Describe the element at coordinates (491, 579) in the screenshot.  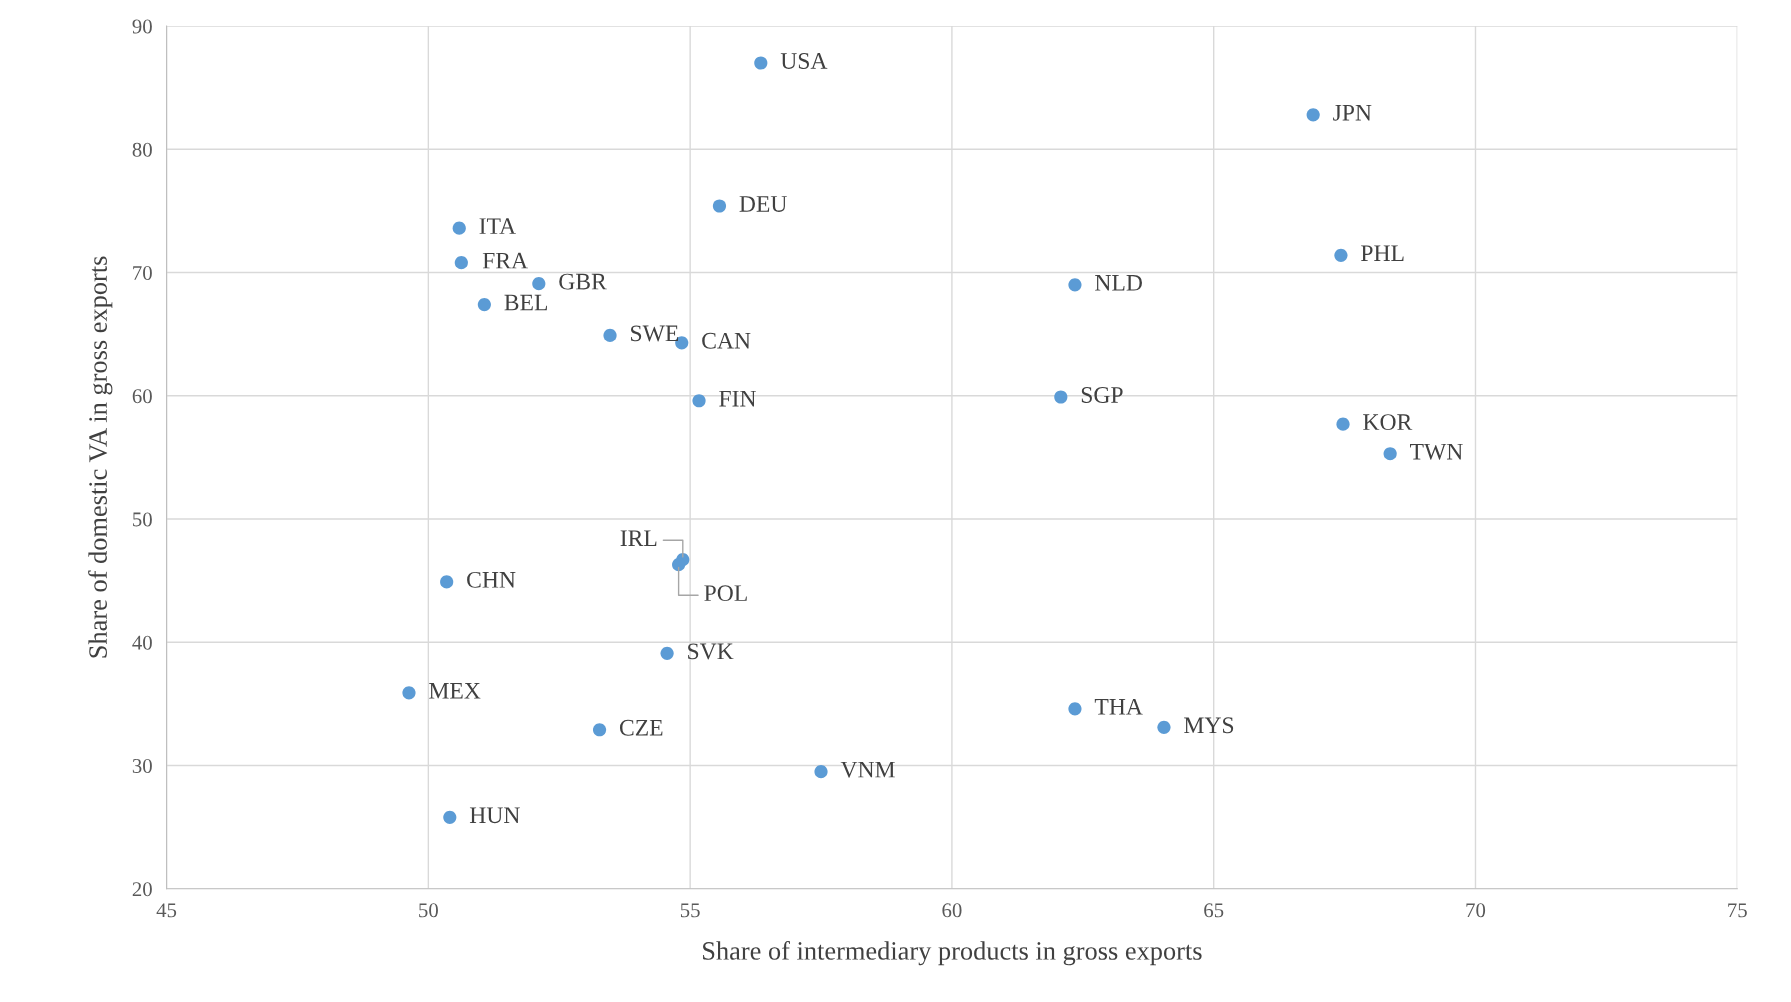
I see `annotation: CHN` at that location.